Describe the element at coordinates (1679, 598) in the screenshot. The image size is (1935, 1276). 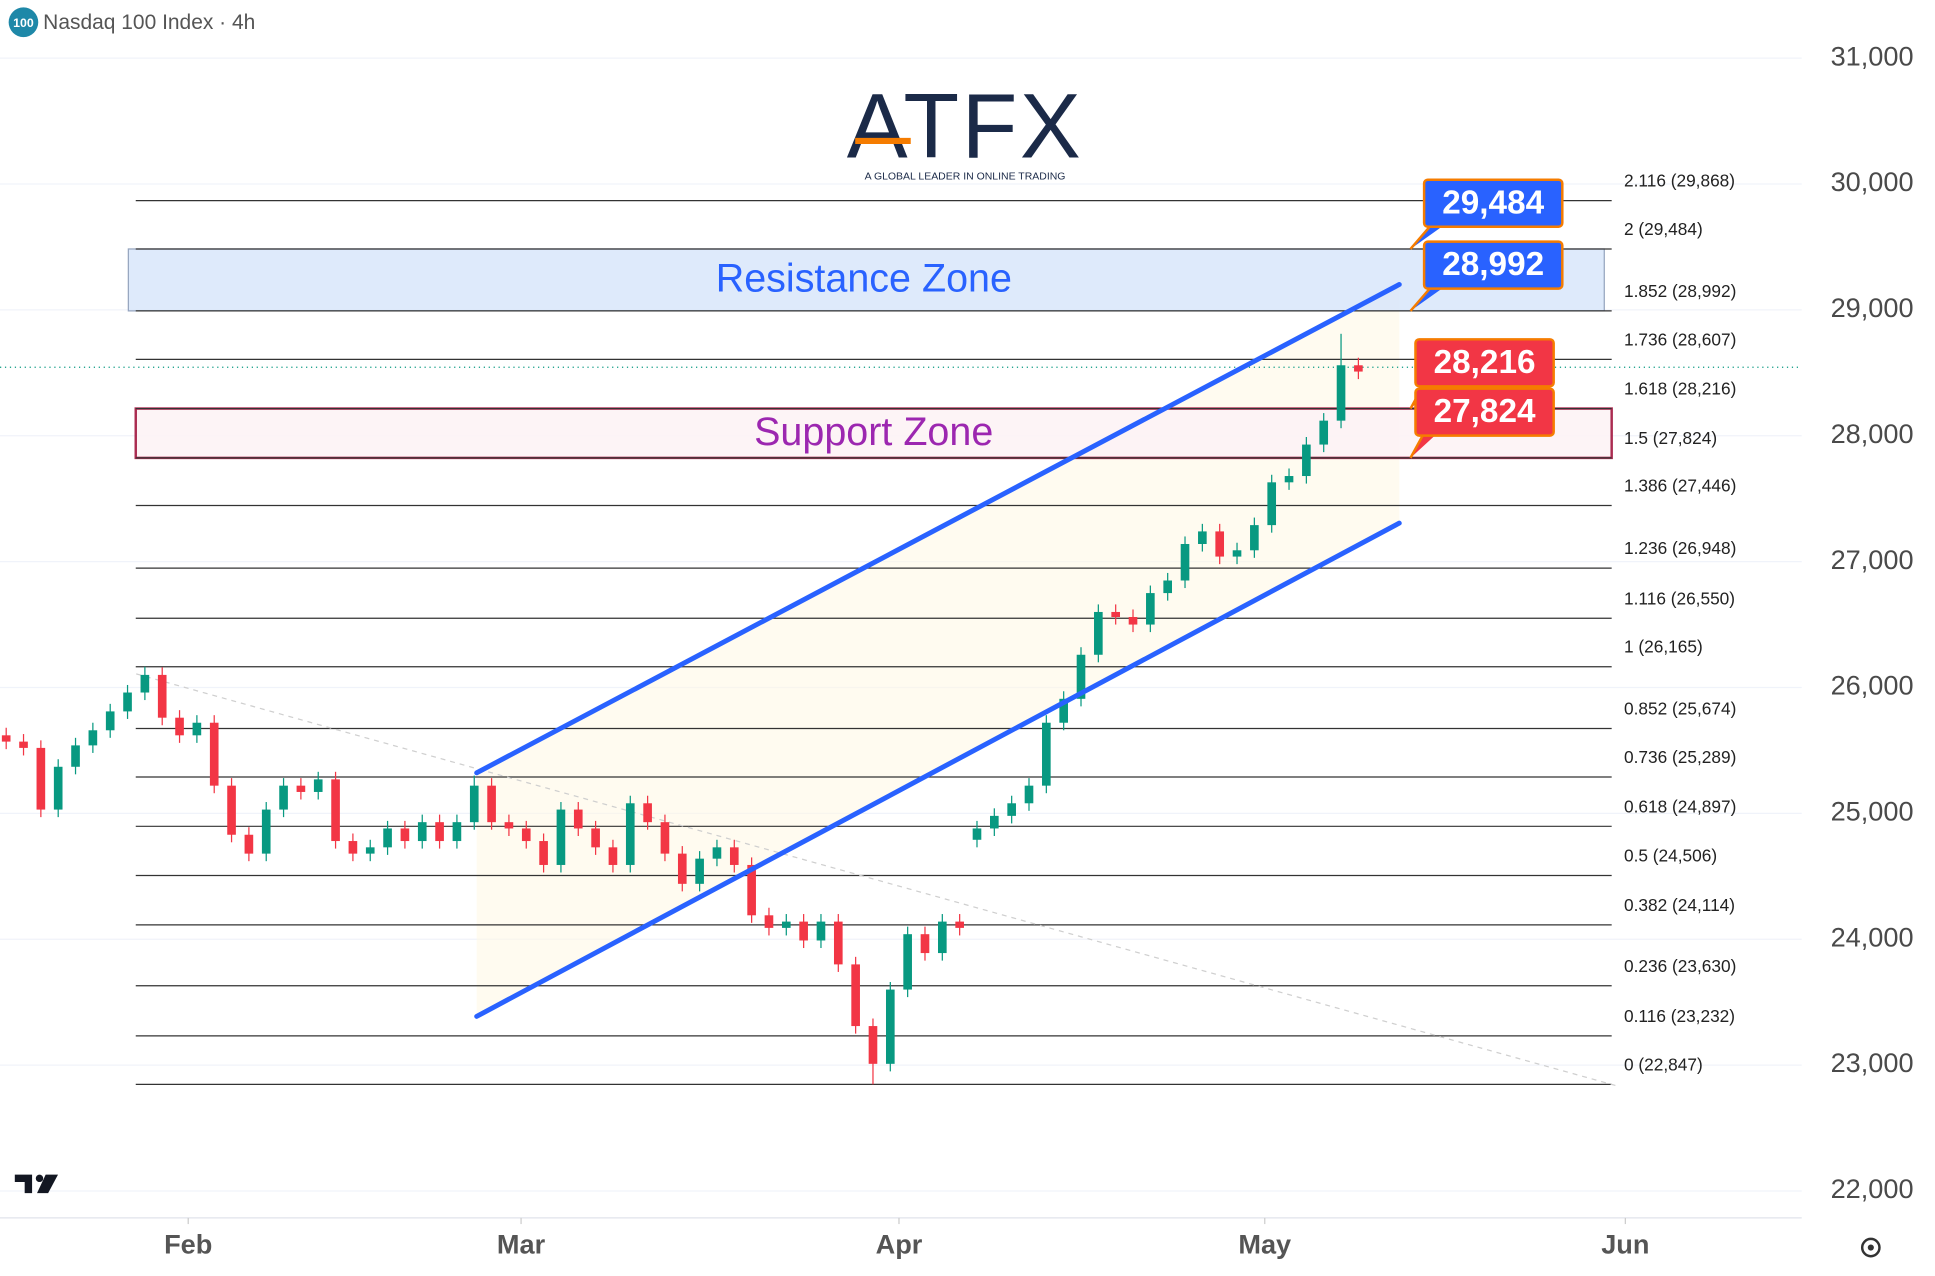
I see `fib-label: 1.116 (26,550)` at that location.